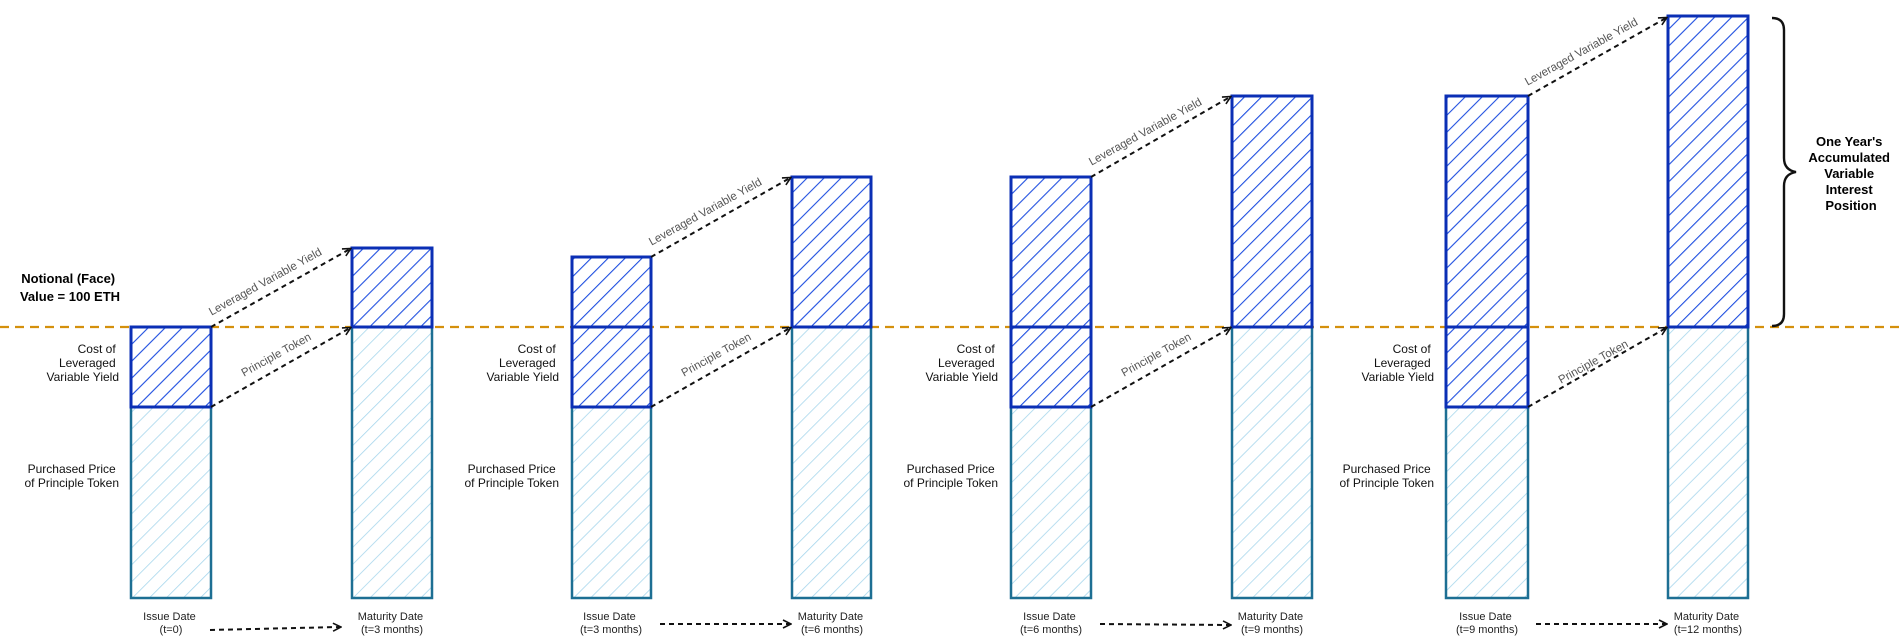 This screenshot has width=1903, height=639. What do you see at coordinates (611, 623) in the screenshot?
I see `issue-date-label: Issue Date (t=3 months)` at bounding box center [611, 623].